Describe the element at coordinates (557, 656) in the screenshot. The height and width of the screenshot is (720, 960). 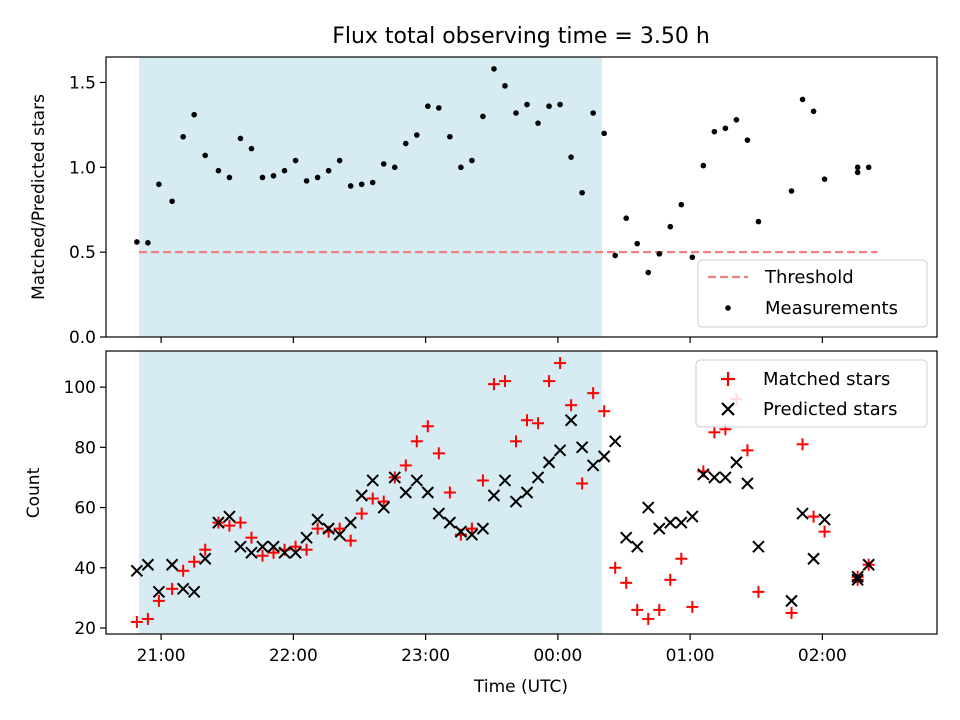
I see `x-tick-label: 00:00` at that location.